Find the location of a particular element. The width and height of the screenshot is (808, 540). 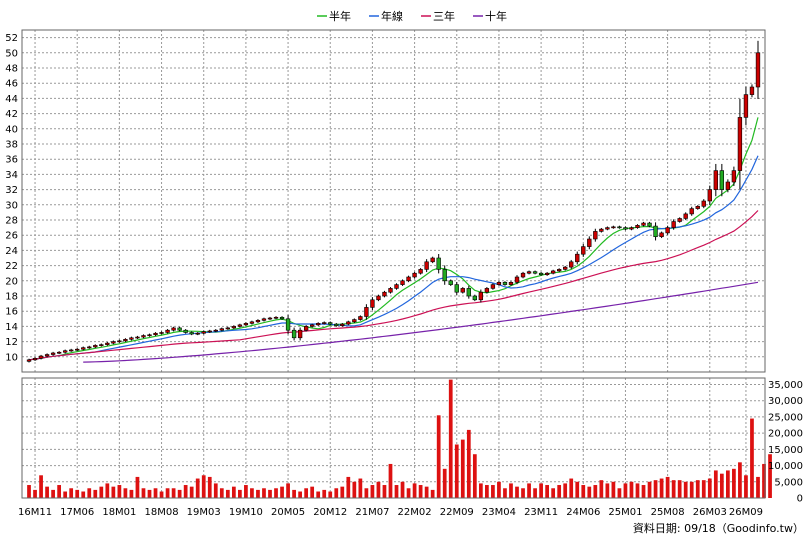

x-tick-label: 19M10 is located at coordinates (246, 512).